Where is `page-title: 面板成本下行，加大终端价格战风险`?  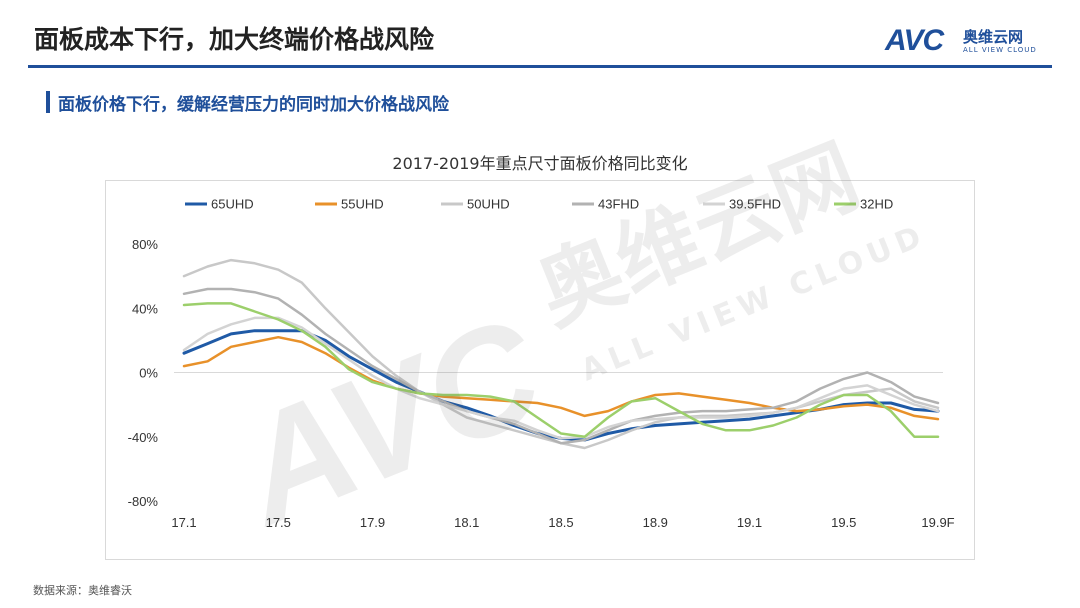 page-title: 面板成本下行，加大终端价格战风险 is located at coordinates (234, 39).